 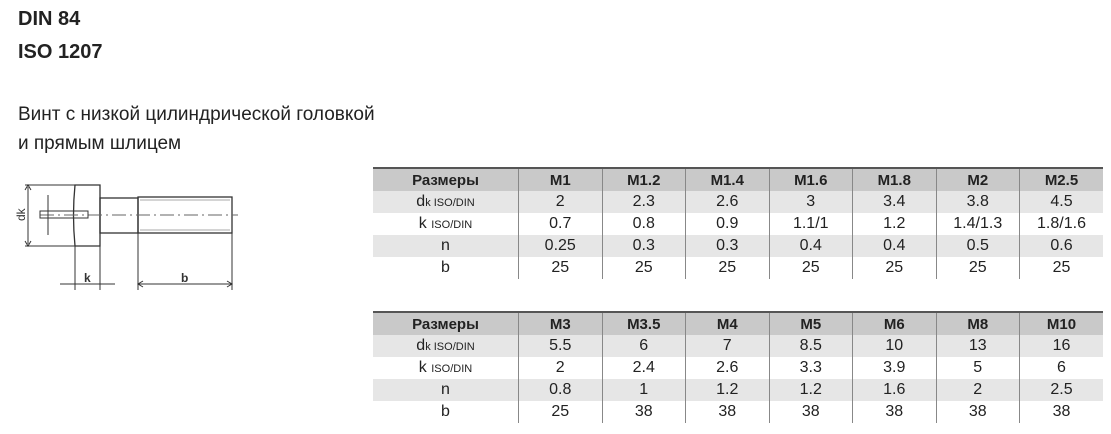 What do you see at coordinates (643, 368) in the screenshot?
I see `cell-k: 2.4` at bounding box center [643, 368].